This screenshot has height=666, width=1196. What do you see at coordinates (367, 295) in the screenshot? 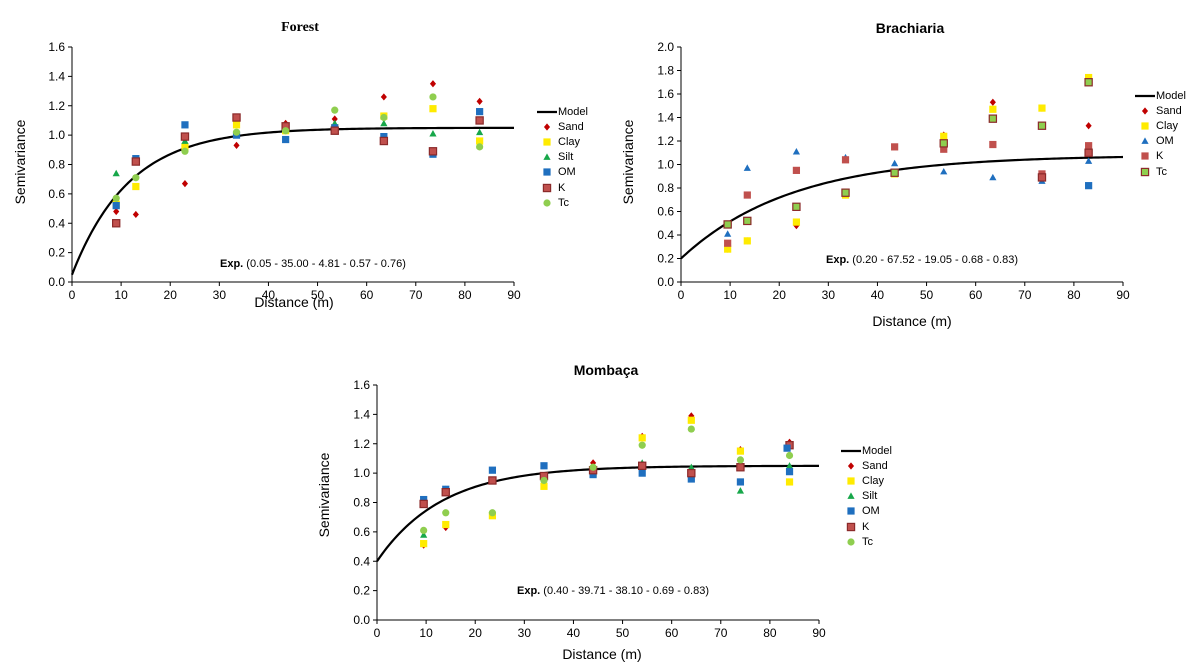
I see `x-tick-label: 60` at bounding box center [367, 295].